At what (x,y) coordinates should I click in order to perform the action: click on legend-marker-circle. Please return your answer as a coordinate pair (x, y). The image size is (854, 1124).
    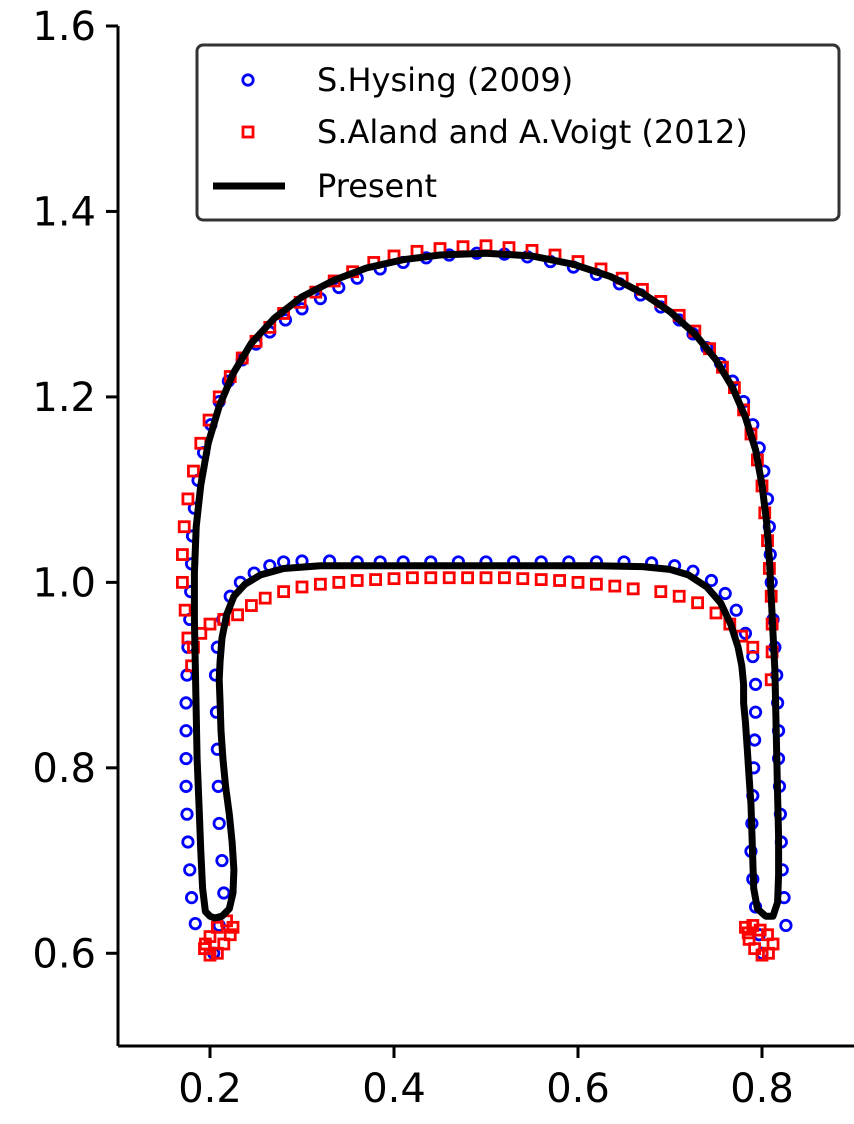
    Looking at the image, I should click on (248, 80).